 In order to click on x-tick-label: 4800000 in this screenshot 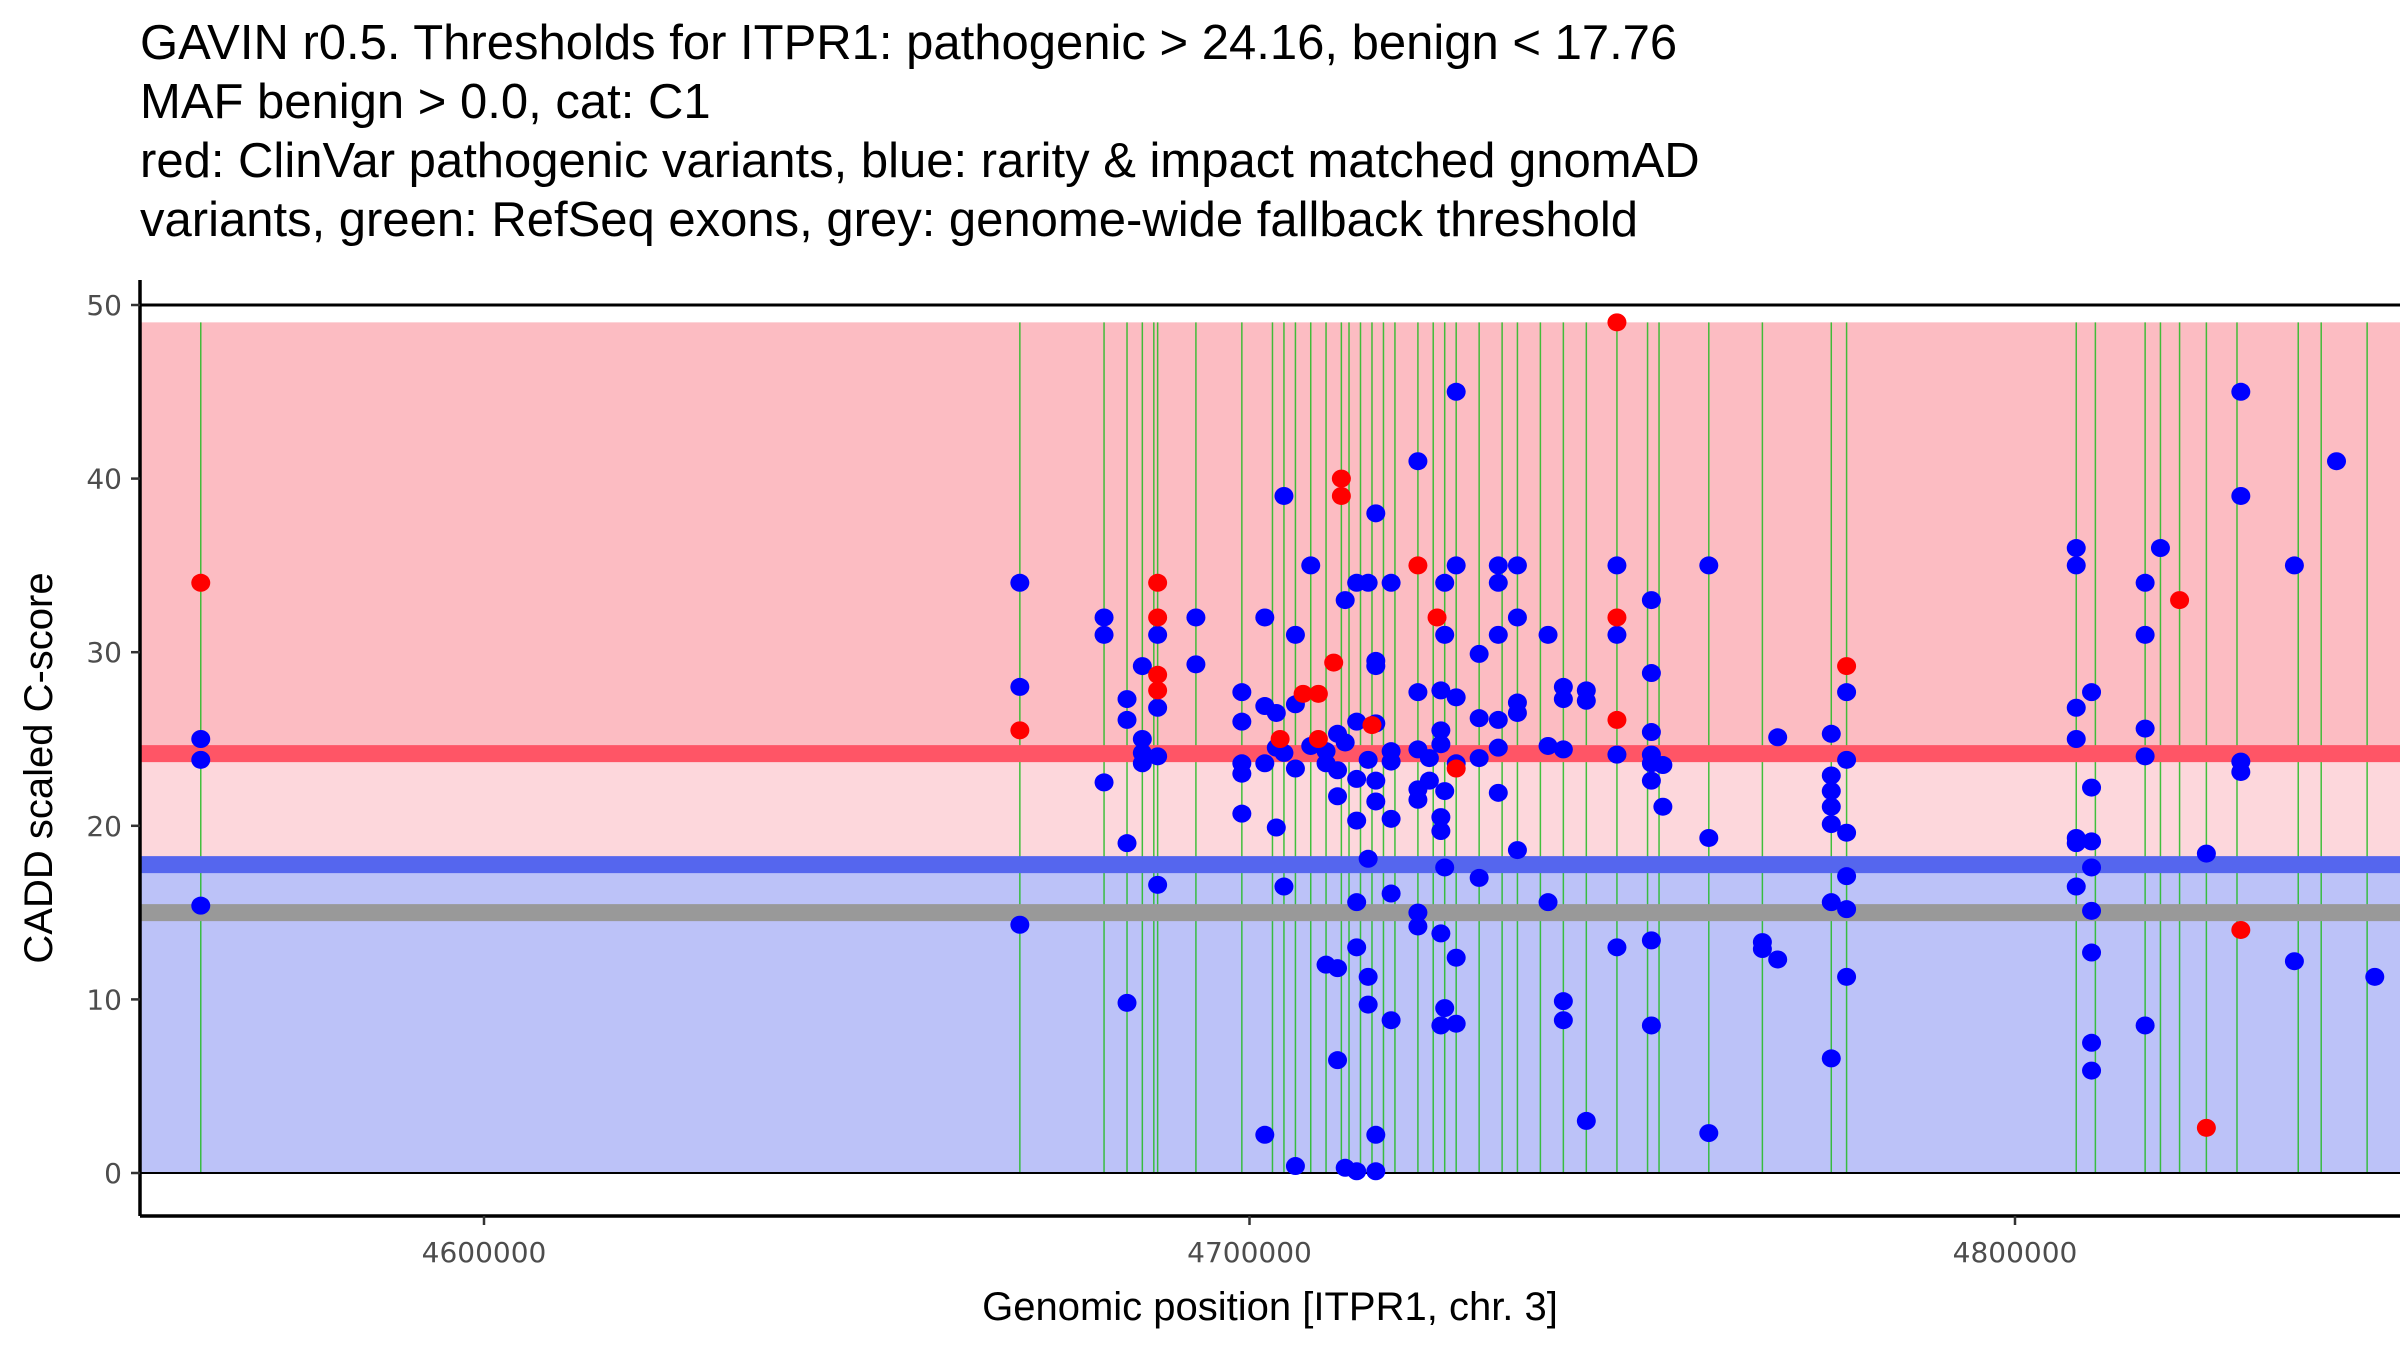, I will do `click(2015, 1252)`.